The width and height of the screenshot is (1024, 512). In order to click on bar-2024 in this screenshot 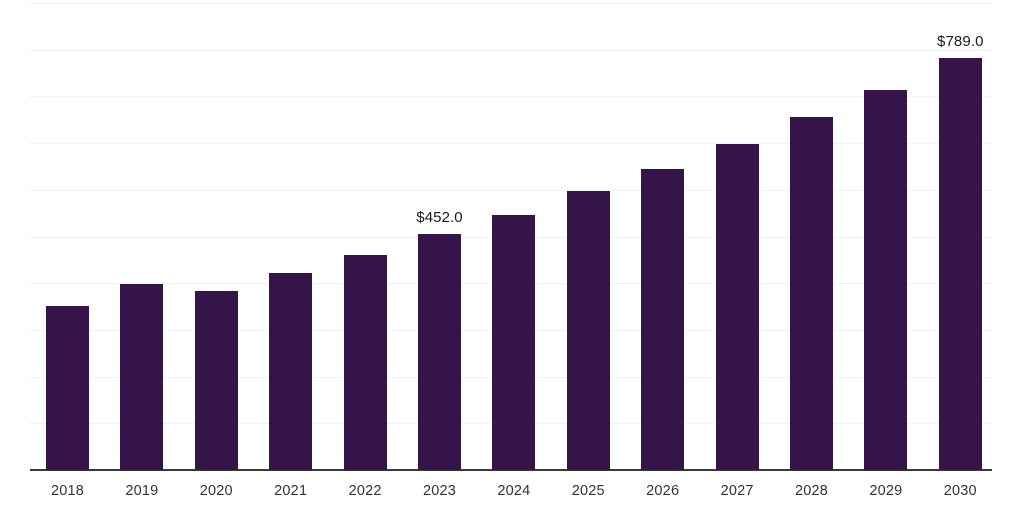, I will do `click(514, 342)`.